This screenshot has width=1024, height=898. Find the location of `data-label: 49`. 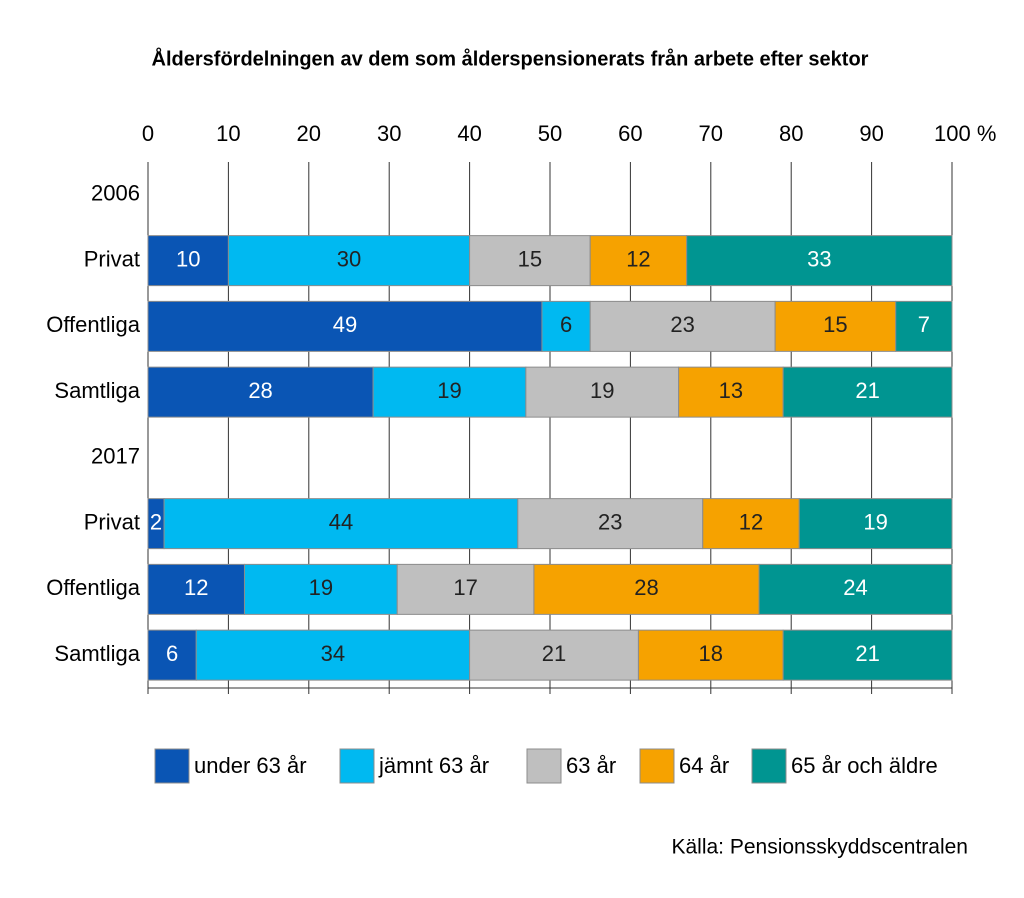

data-label: 49 is located at coordinates (345, 324).